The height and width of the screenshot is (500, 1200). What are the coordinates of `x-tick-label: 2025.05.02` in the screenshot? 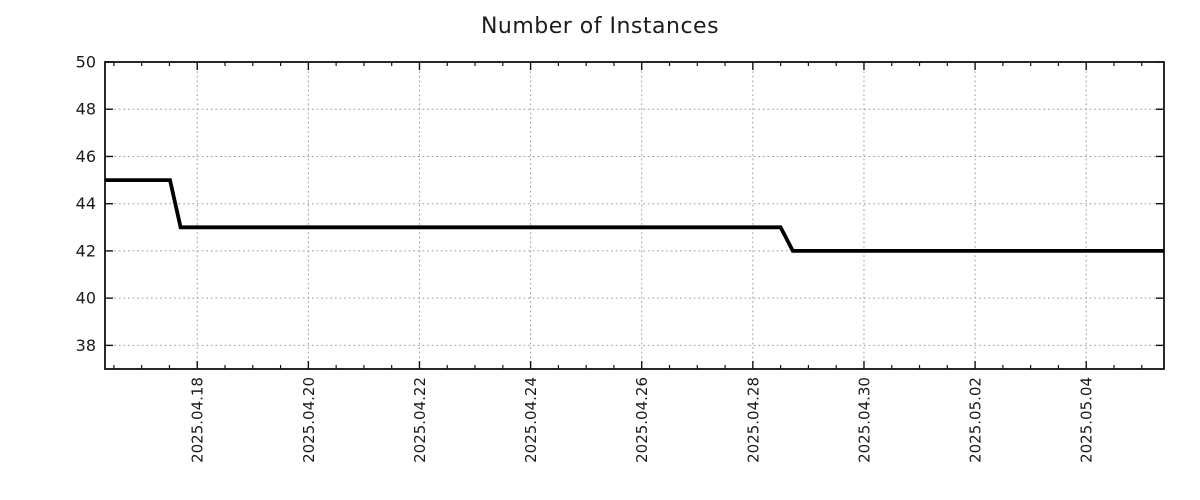 It's located at (976, 420).